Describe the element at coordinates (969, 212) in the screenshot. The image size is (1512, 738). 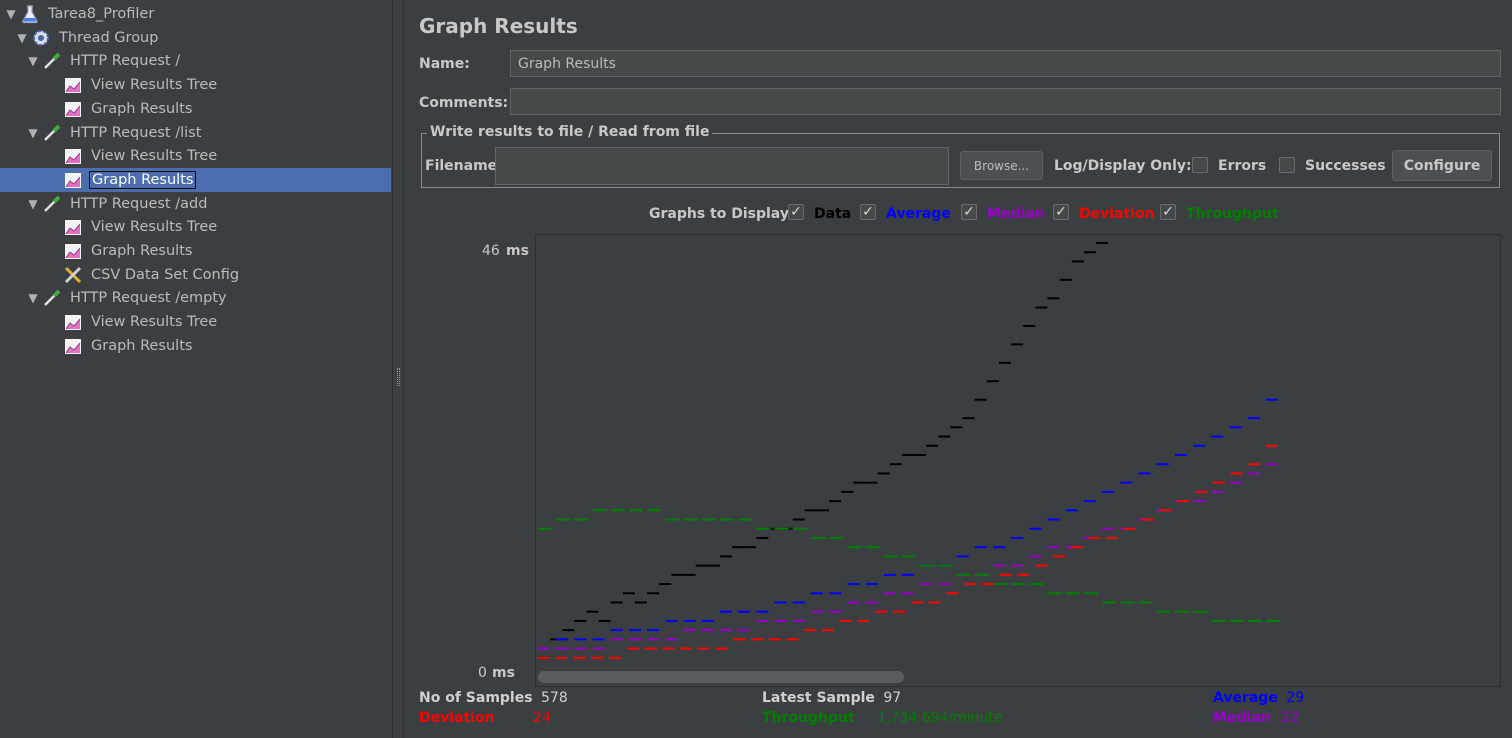
I see `graph-option-median-checkbox: ✓` at that location.